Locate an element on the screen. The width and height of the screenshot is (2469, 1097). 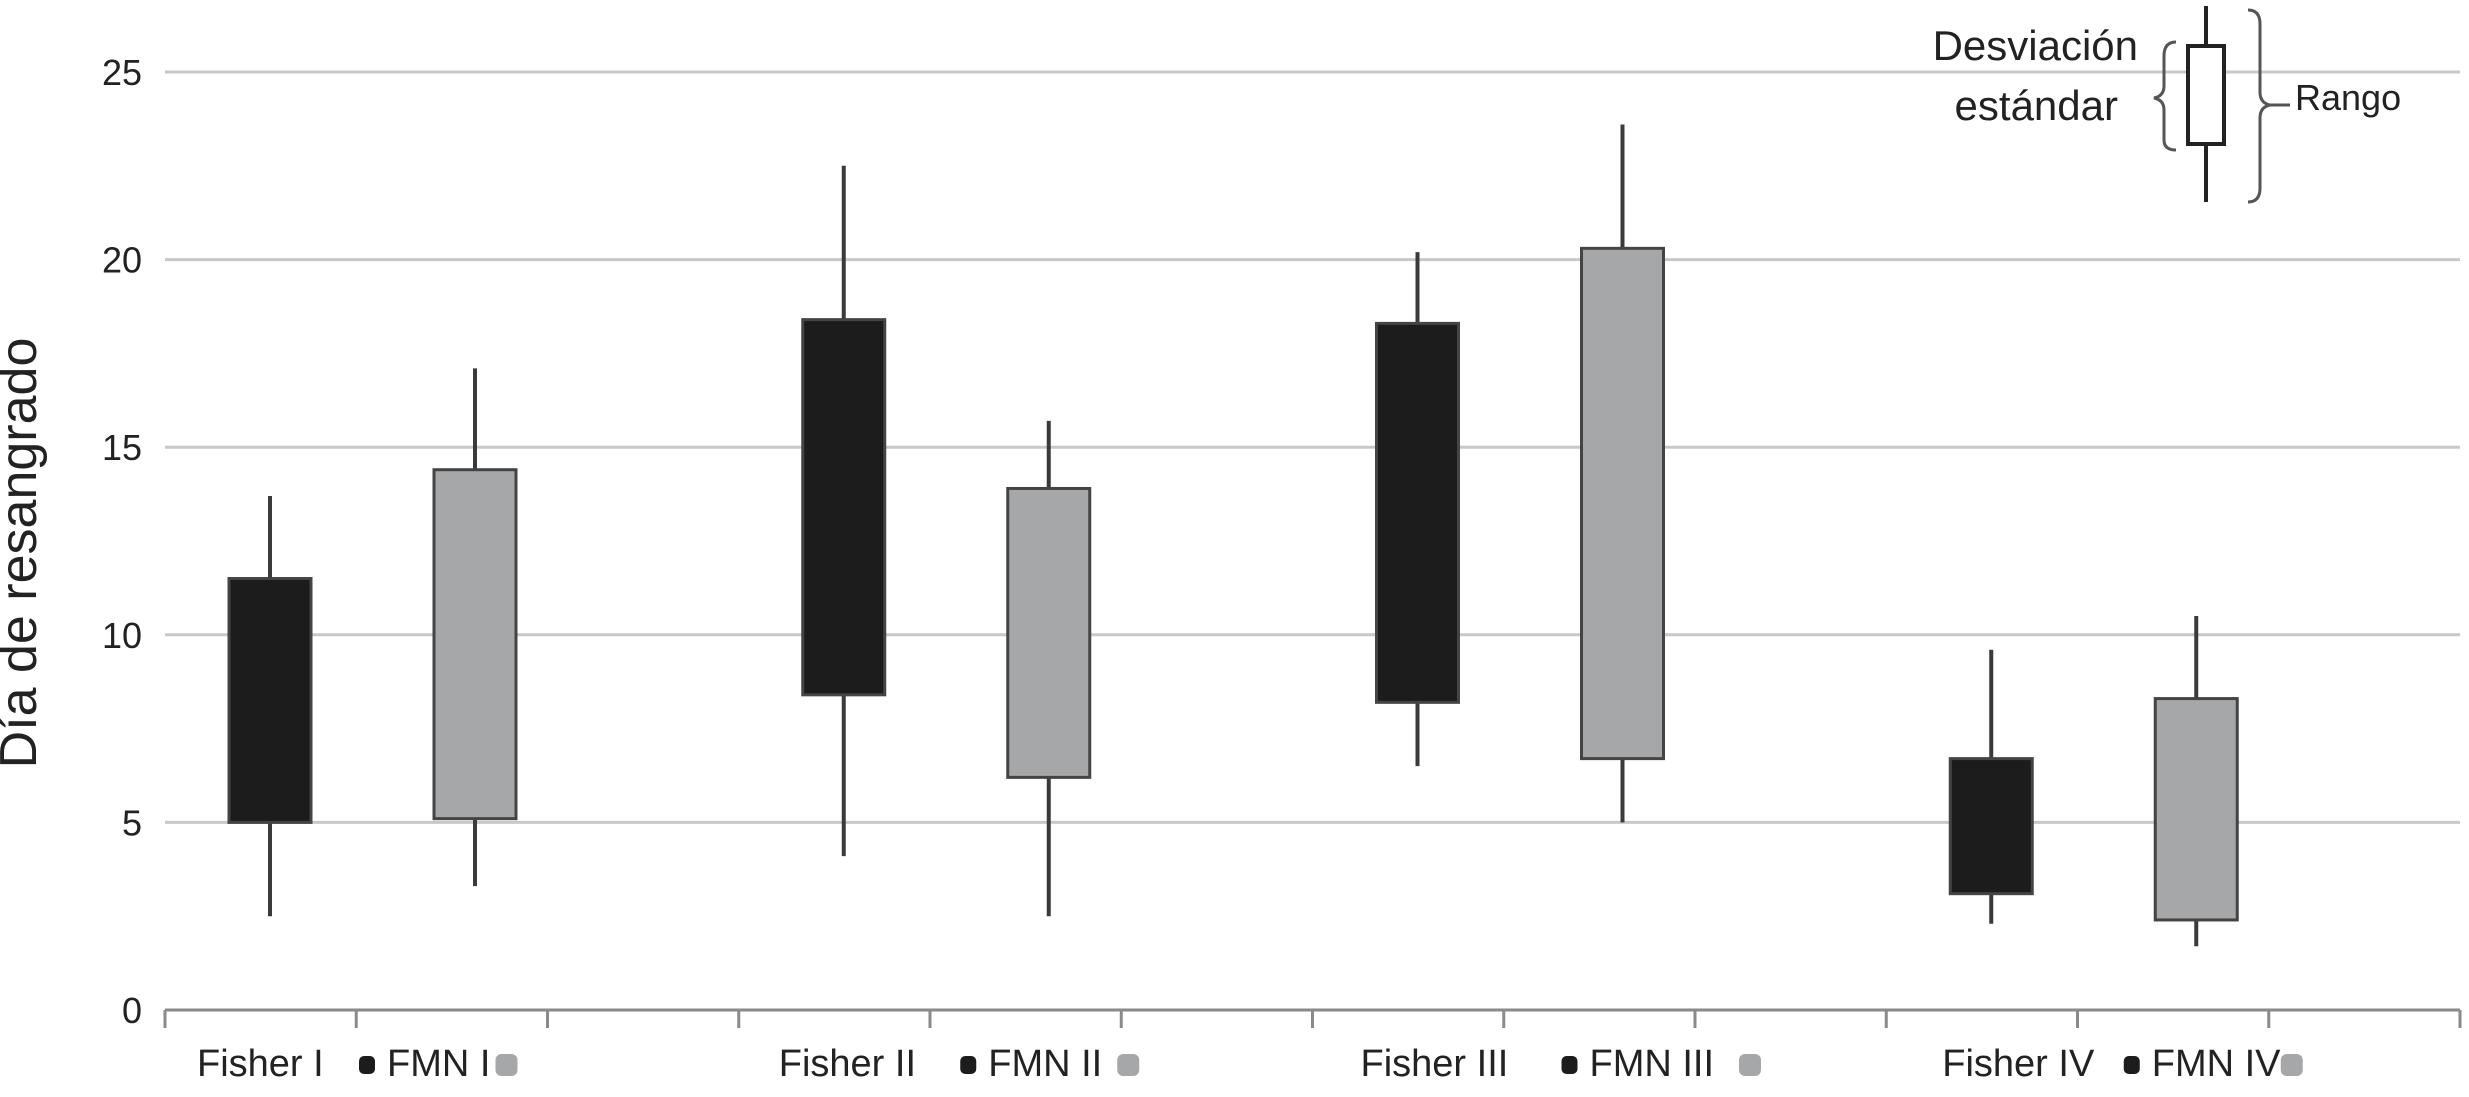
y-axis-ticks: 0 5 10 15 20 25 is located at coordinates (122, 541).